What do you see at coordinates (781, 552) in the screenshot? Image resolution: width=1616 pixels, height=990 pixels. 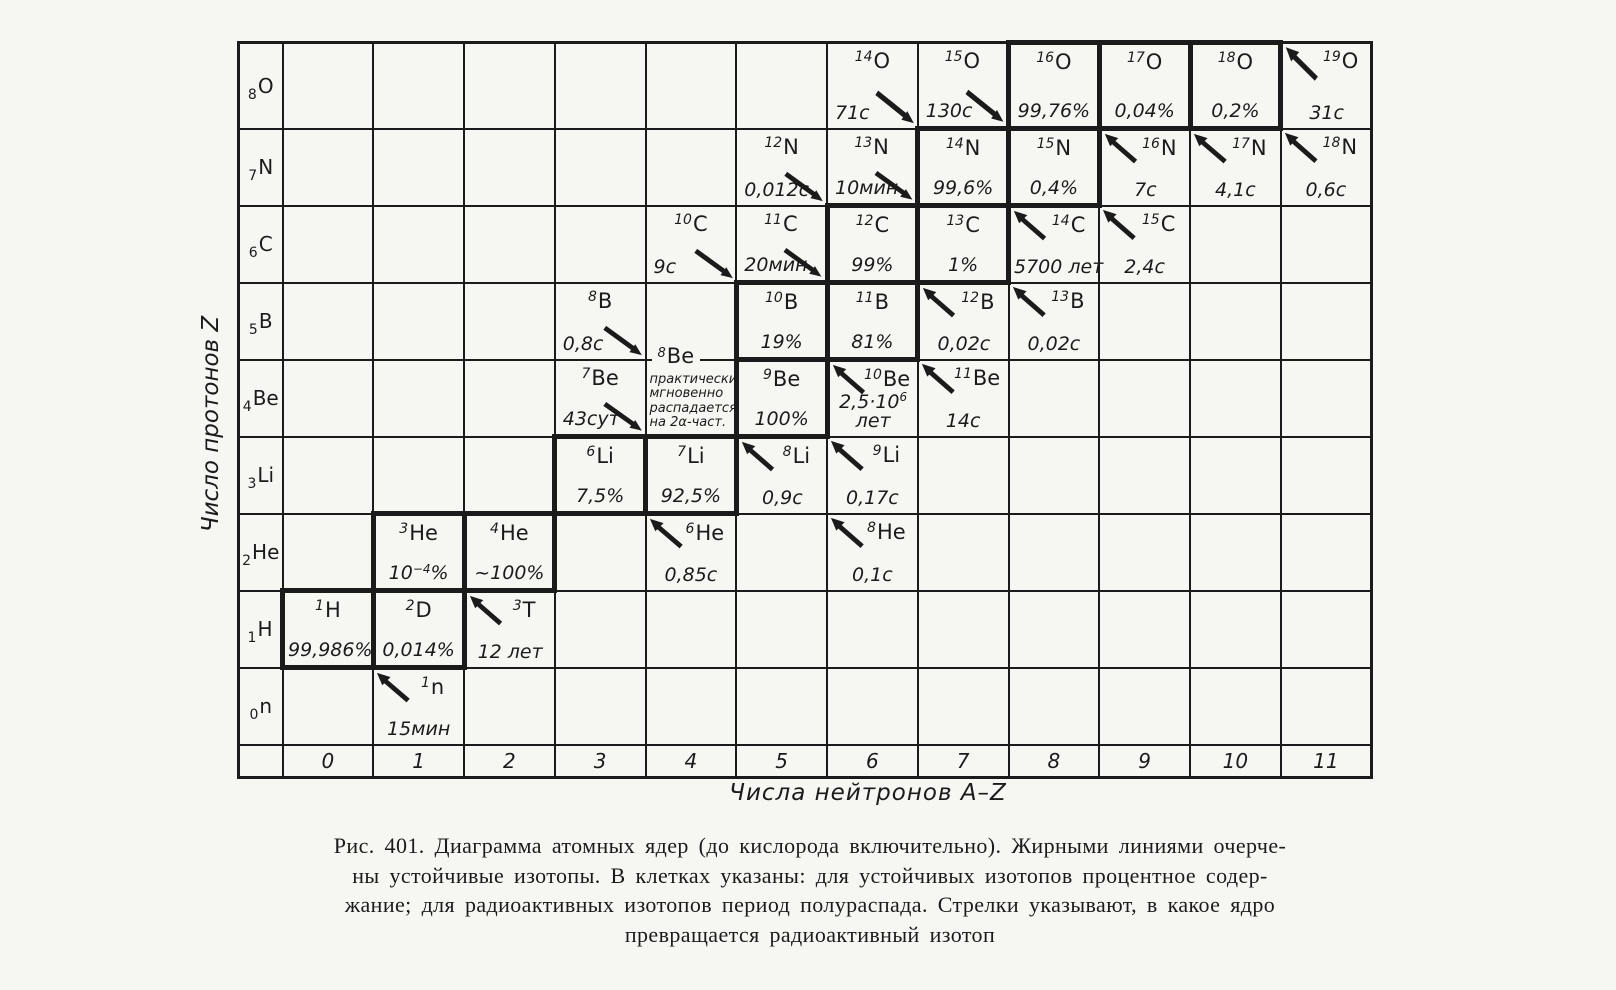 I see `empty-cell-z2-n5` at bounding box center [781, 552].